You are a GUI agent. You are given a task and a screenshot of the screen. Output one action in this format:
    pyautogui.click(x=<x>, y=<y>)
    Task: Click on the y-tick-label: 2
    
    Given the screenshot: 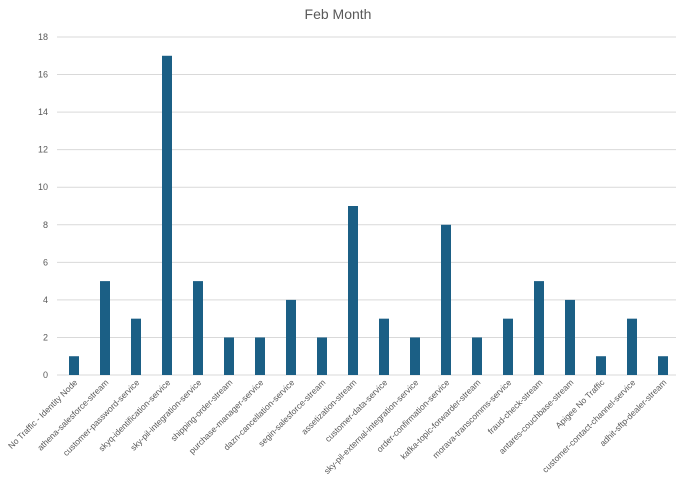 What is the action you would take?
    pyautogui.click(x=45, y=337)
    